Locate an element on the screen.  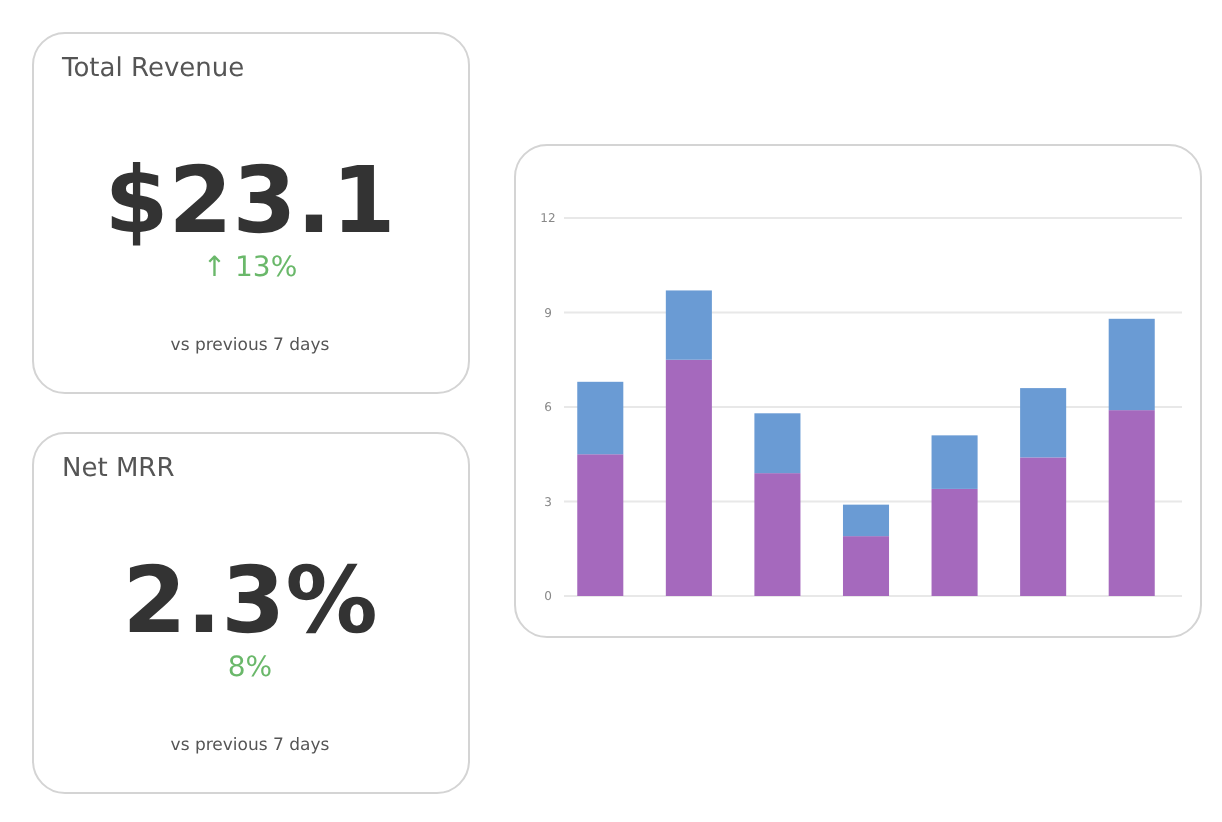
text: $23.1 is located at coordinates (250, 200).